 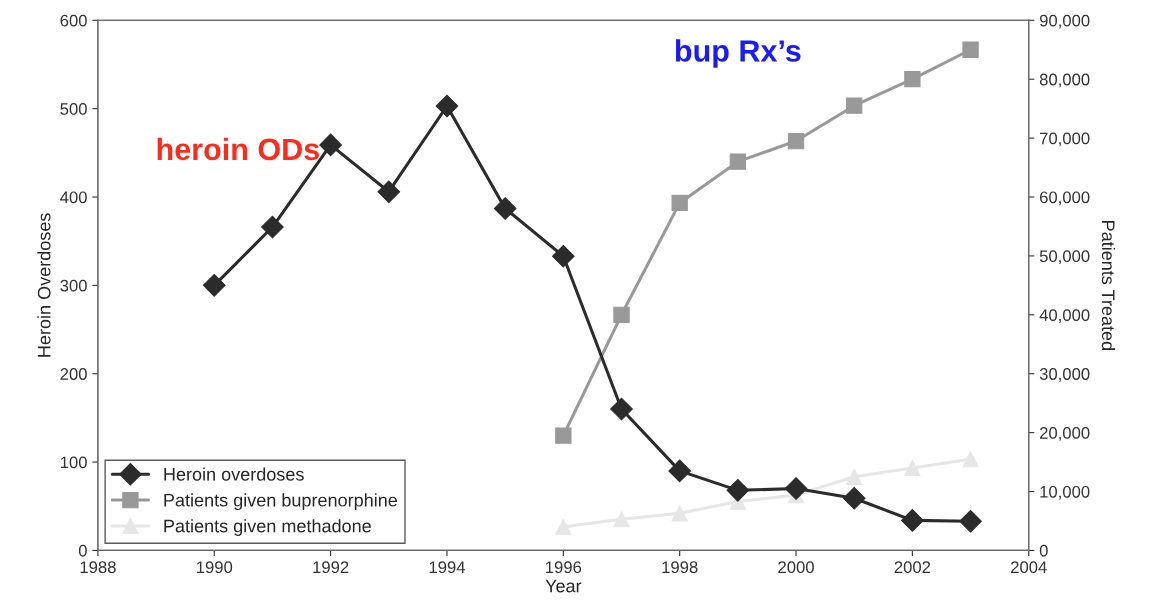 I want to click on x-tick-label: 2000, so click(x=796, y=567).